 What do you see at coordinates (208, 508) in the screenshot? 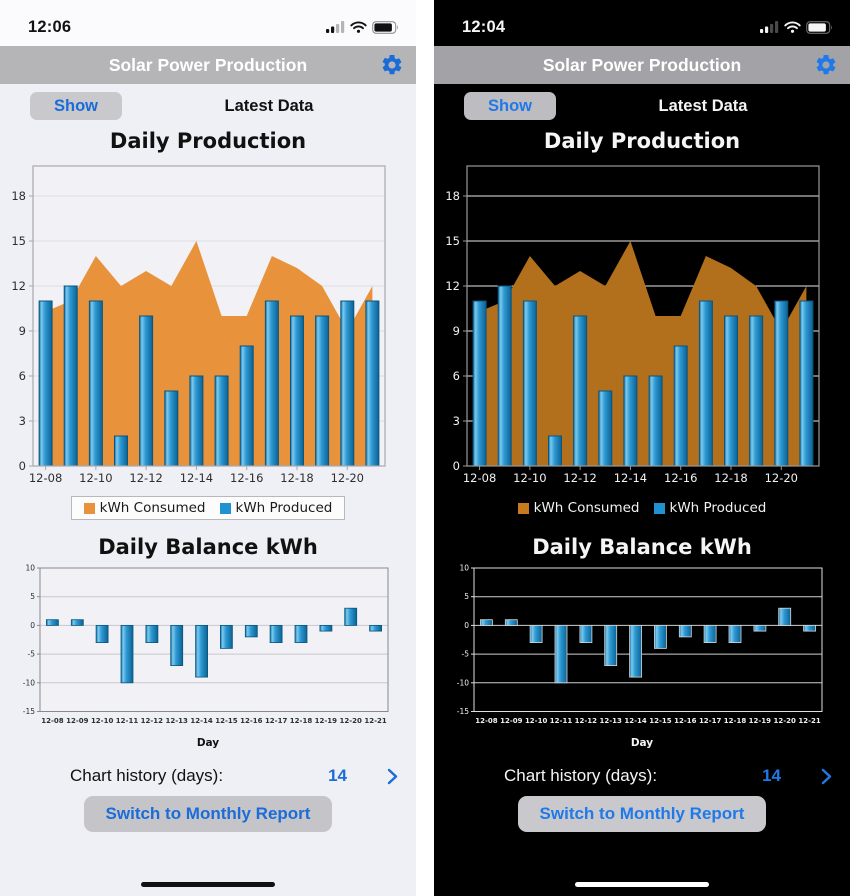
I see `chart-legend: kWh Consumed kWh Produced` at bounding box center [208, 508].